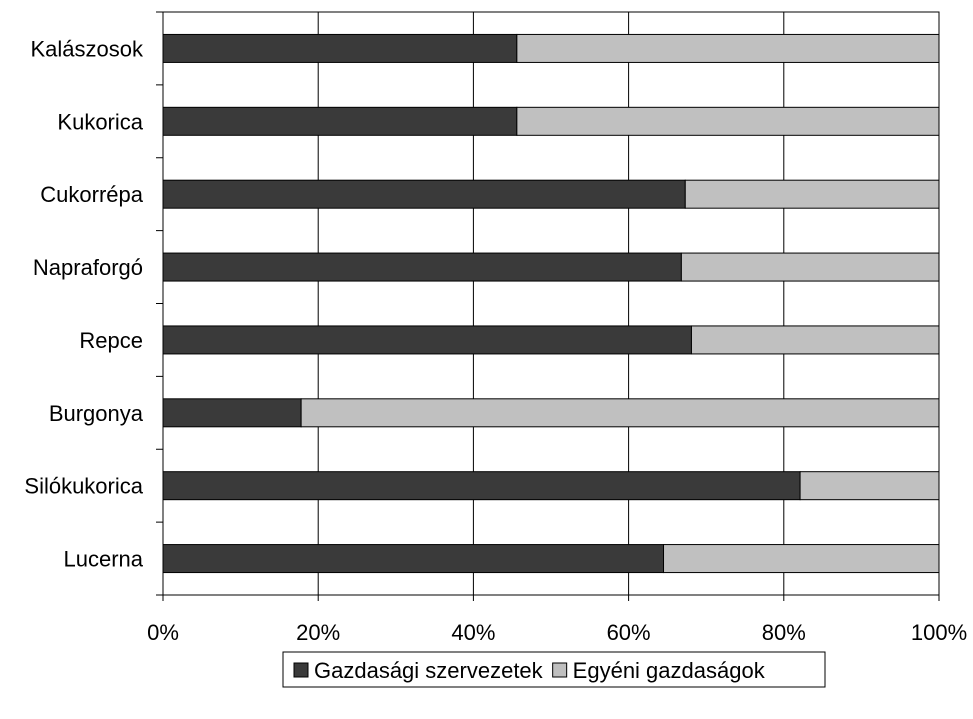  What do you see at coordinates (629, 632) in the screenshot?
I see `x-tick-label: 60%` at bounding box center [629, 632].